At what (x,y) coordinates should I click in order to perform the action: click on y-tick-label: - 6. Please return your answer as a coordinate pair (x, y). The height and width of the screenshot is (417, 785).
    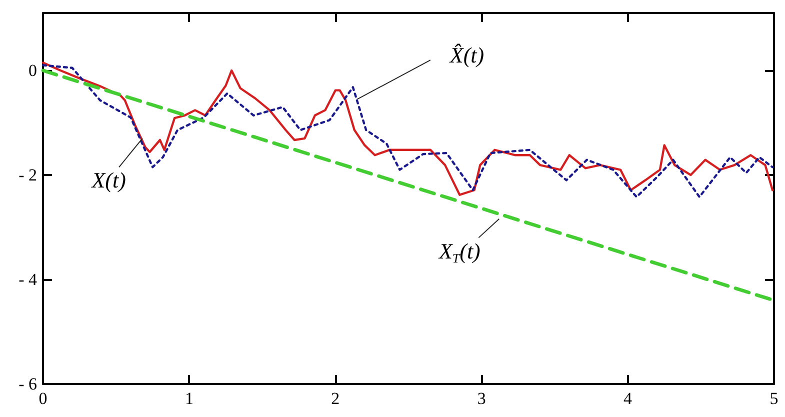
    Looking at the image, I should click on (27, 384).